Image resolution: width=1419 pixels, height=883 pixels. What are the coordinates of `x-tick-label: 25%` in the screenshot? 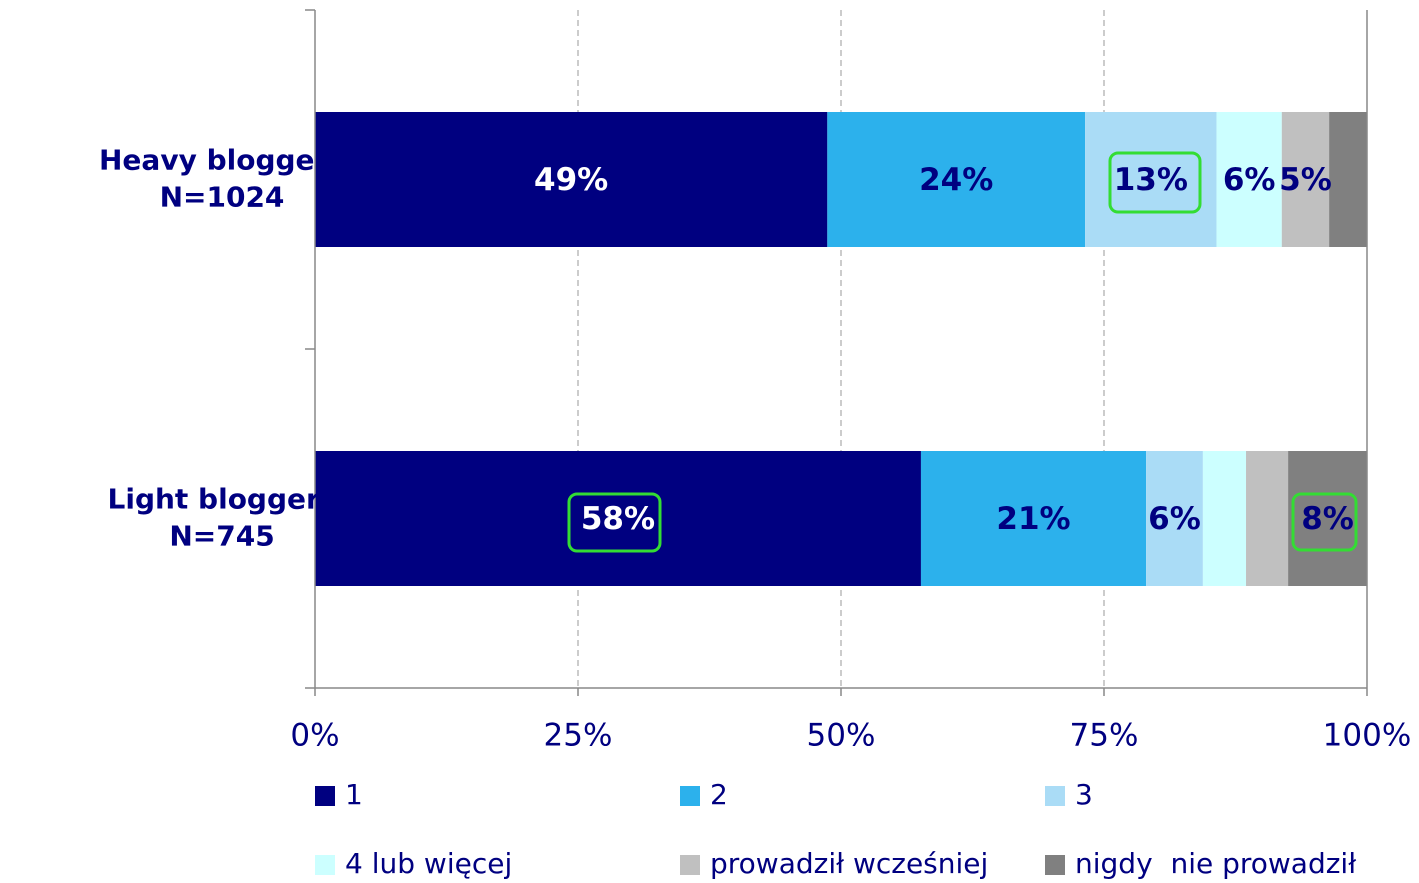 It's located at (578, 736).